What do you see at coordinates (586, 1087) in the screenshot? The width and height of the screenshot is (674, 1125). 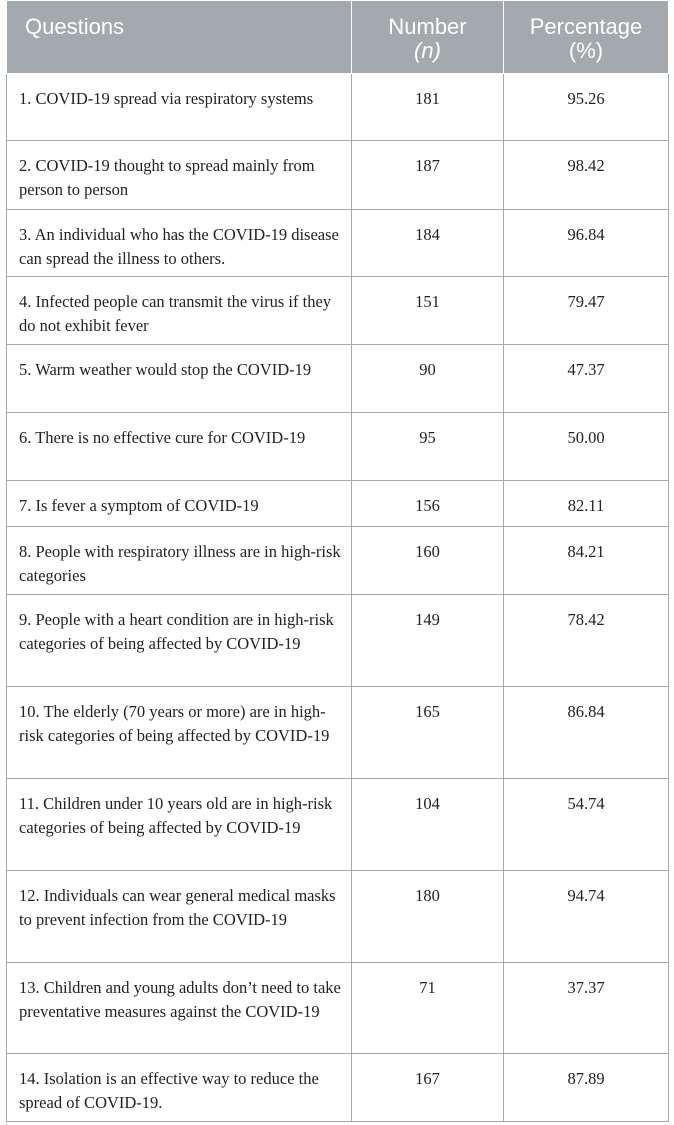 I see `percentage-cell: 87.89` at bounding box center [586, 1087].